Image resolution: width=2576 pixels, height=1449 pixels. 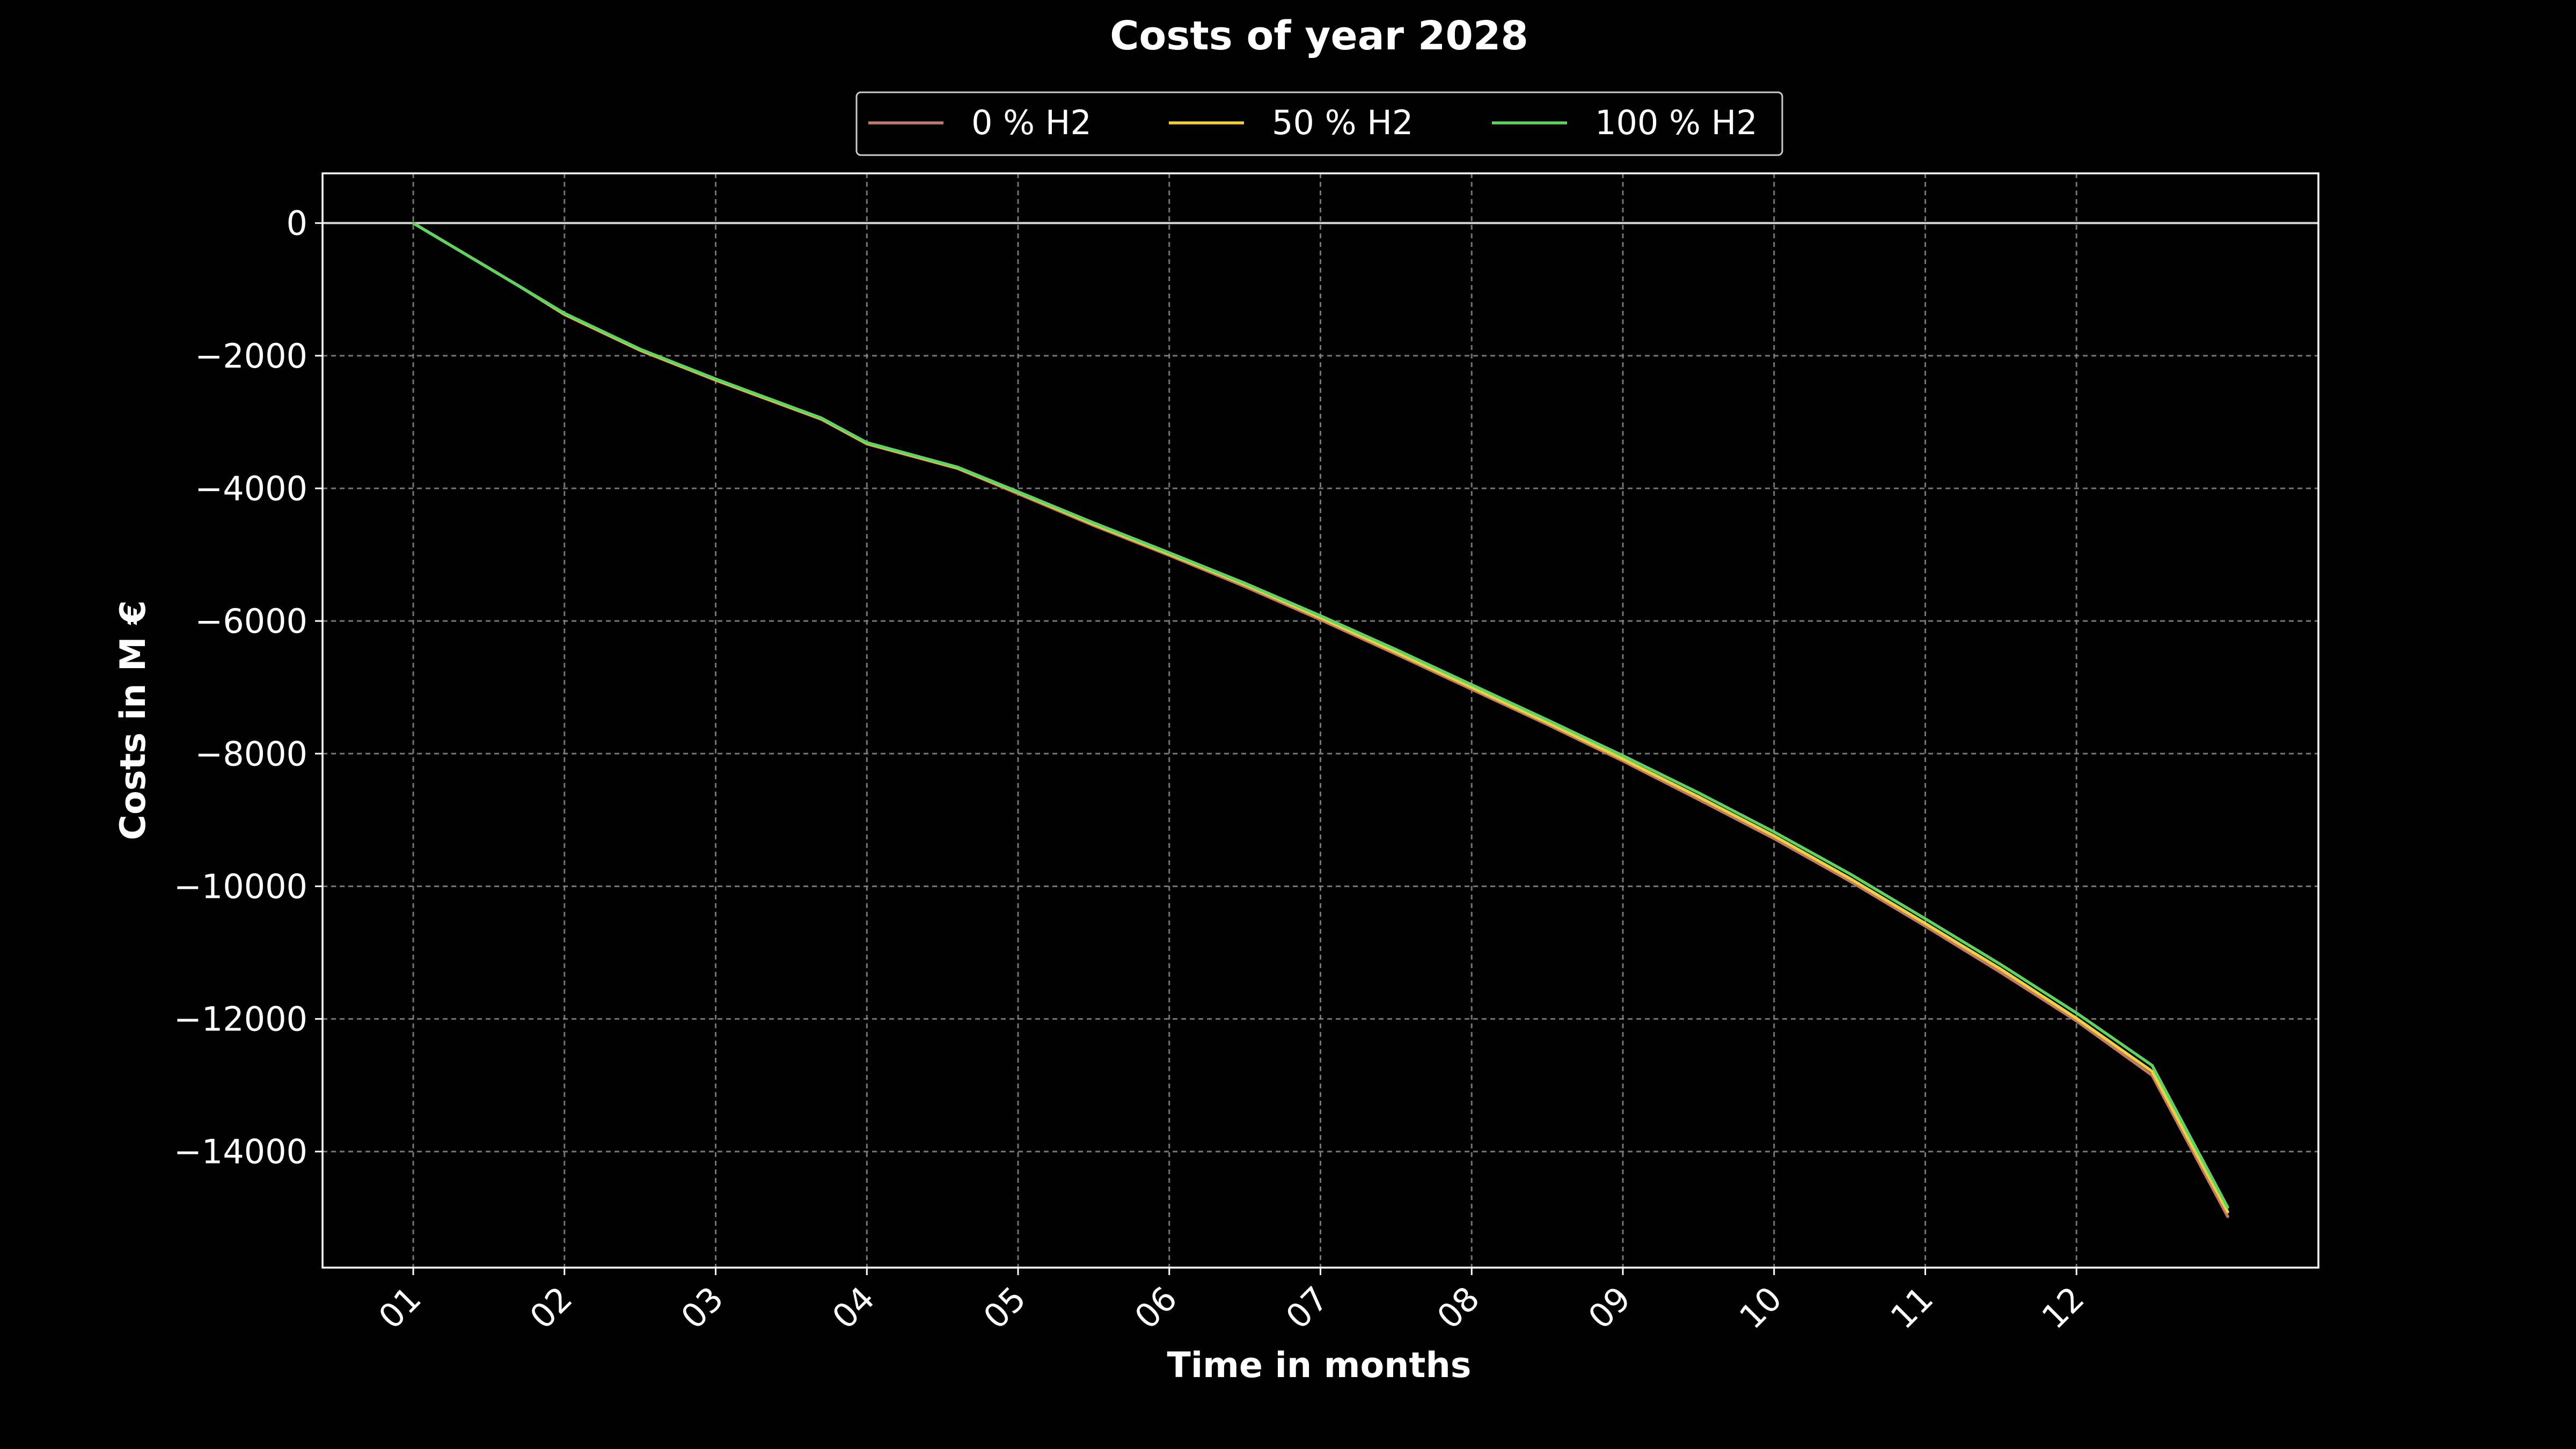 What do you see at coordinates (1031, 122) in the screenshot?
I see `legend-label: 0 % H2` at bounding box center [1031, 122].